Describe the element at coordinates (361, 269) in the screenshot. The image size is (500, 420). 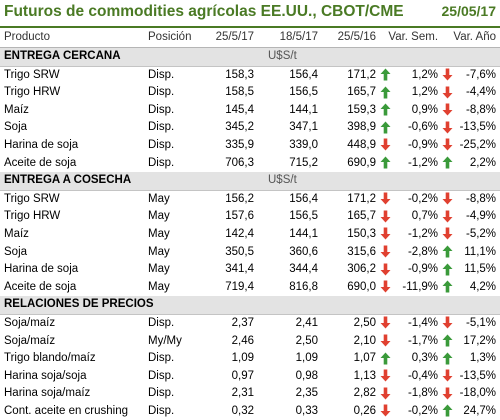
I see `price-year-ago-cell: 306,2` at that location.